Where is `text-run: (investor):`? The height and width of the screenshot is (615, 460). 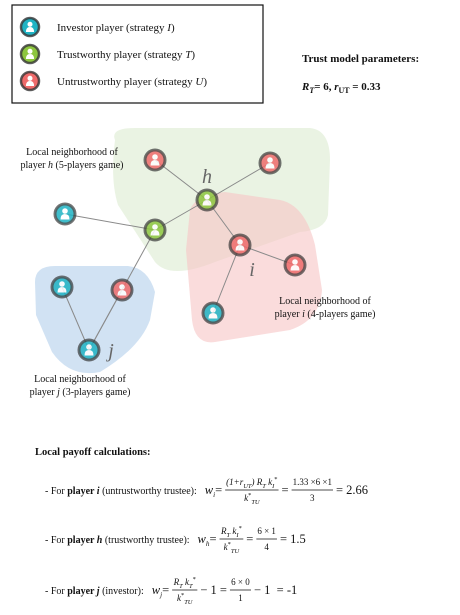 text-run: (investor): is located at coordinates (124, 591).